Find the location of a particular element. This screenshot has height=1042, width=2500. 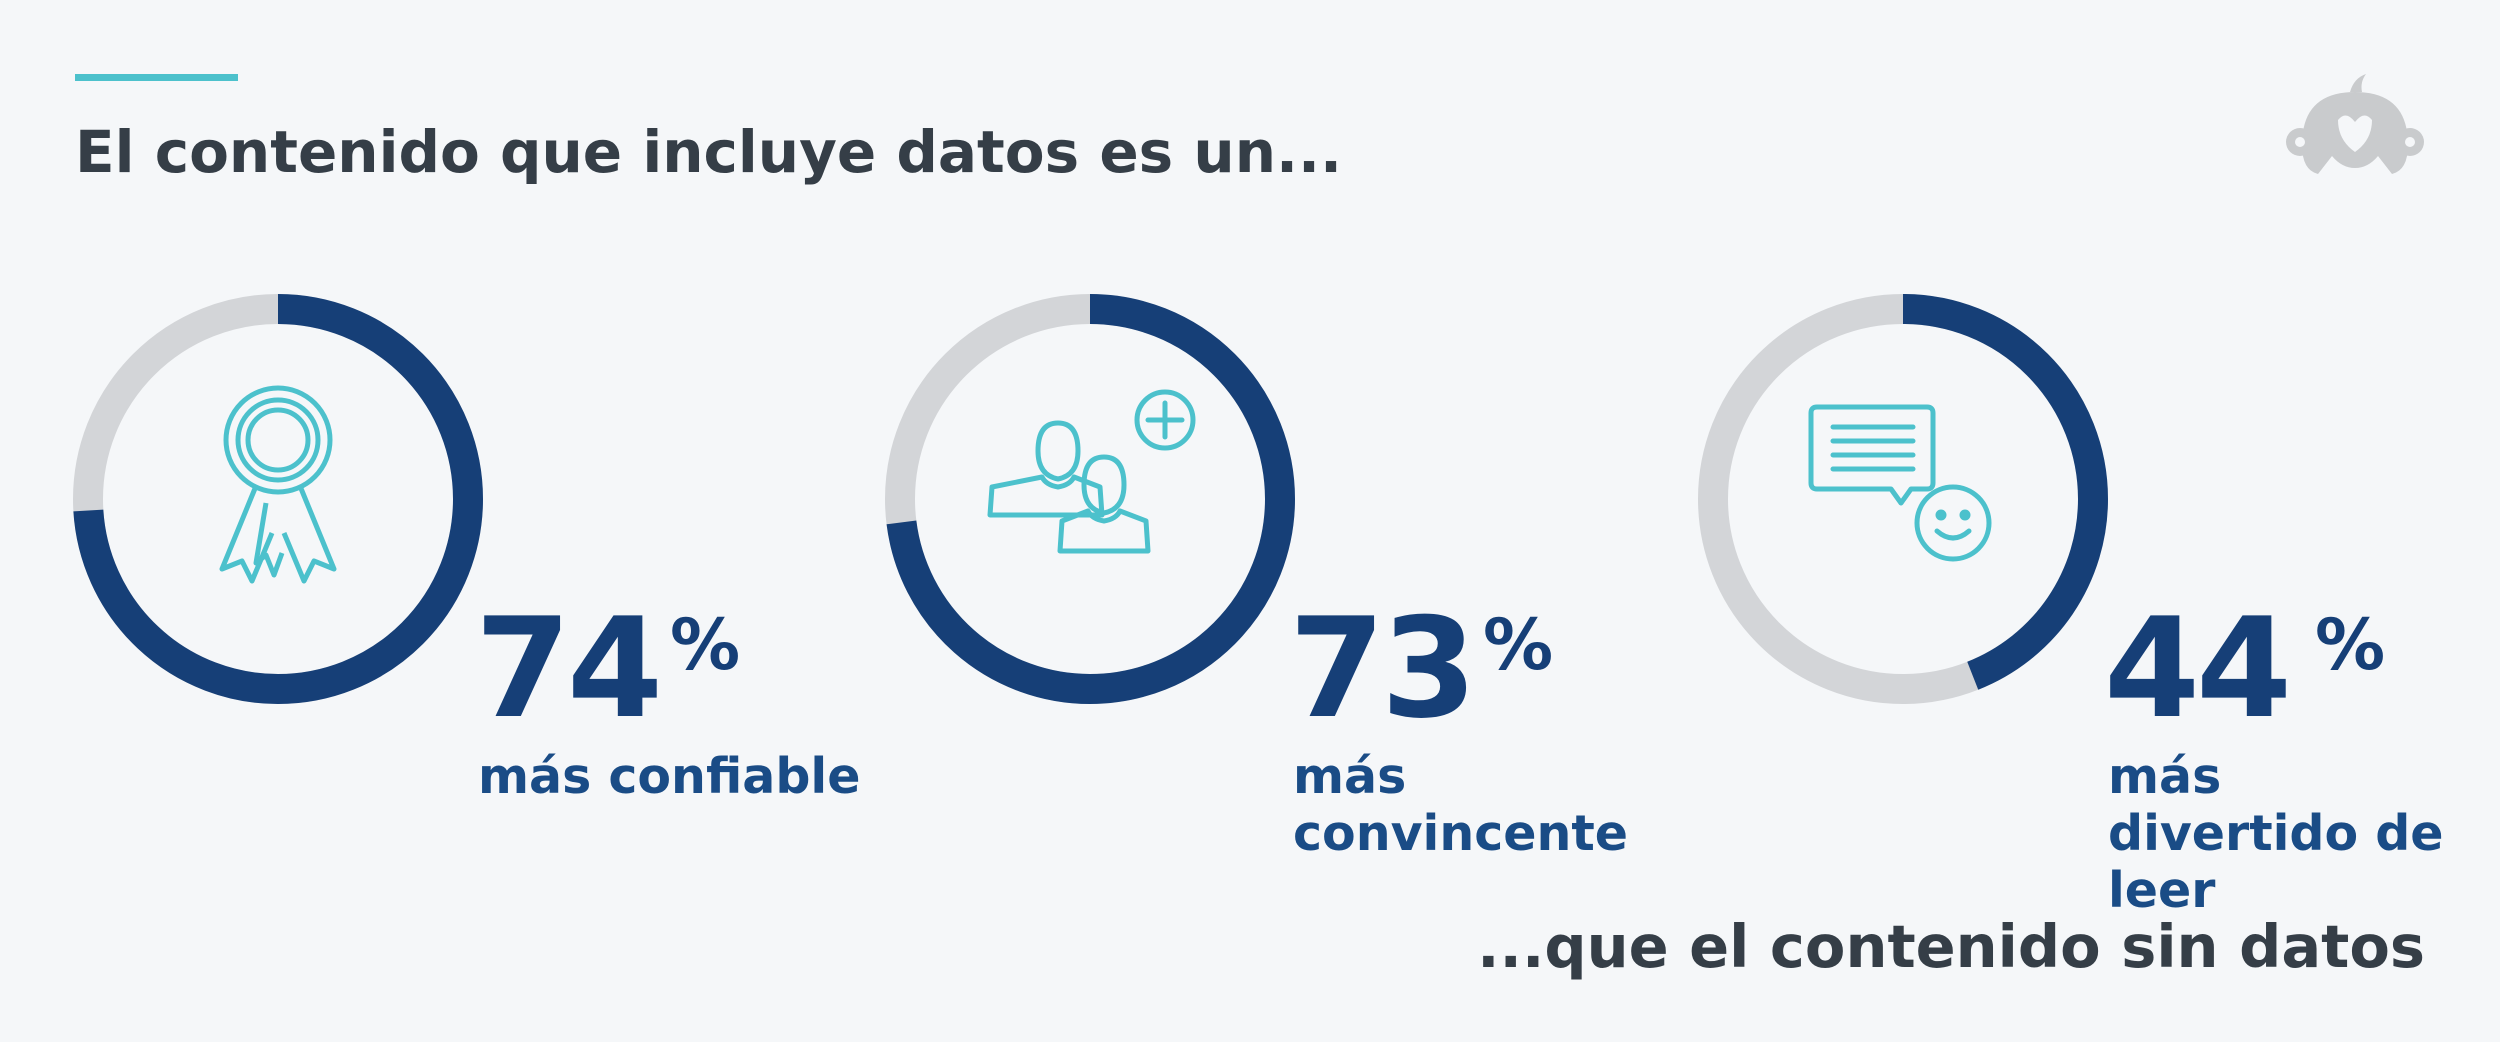

chat-smile-icon is located at coordinates (1900, 483).